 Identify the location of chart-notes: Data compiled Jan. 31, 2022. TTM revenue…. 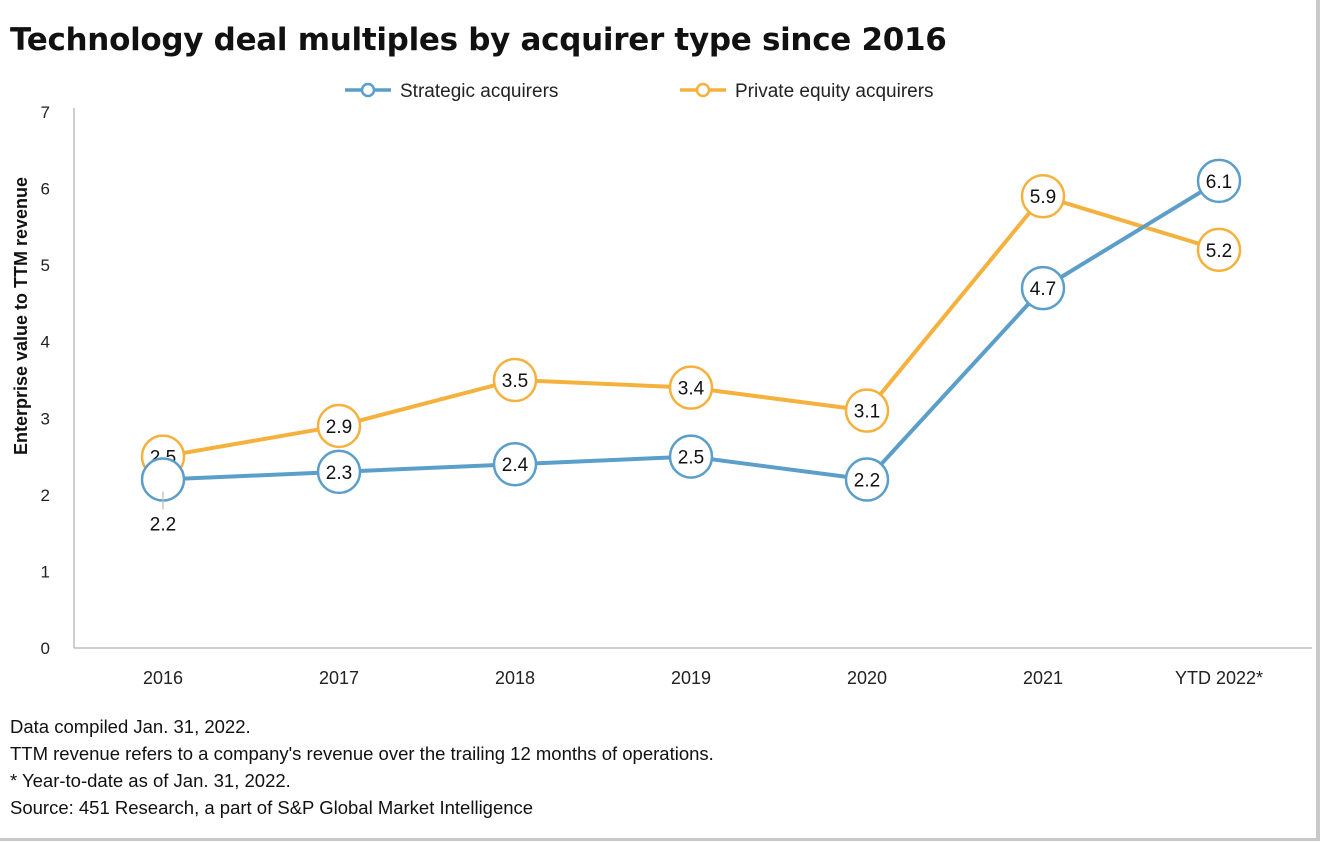
(362, 767).